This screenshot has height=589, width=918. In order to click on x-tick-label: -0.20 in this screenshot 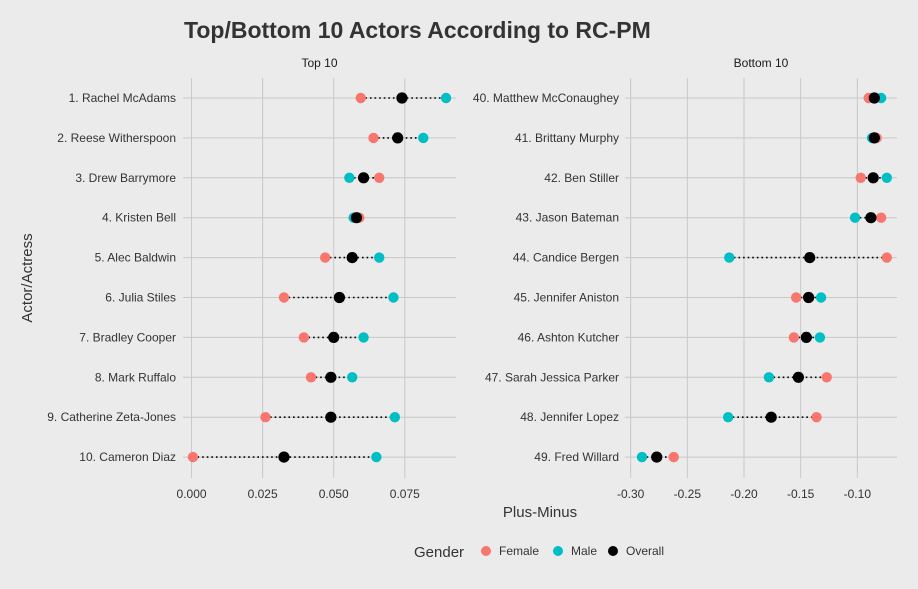, I will do `click(744, 494)`.